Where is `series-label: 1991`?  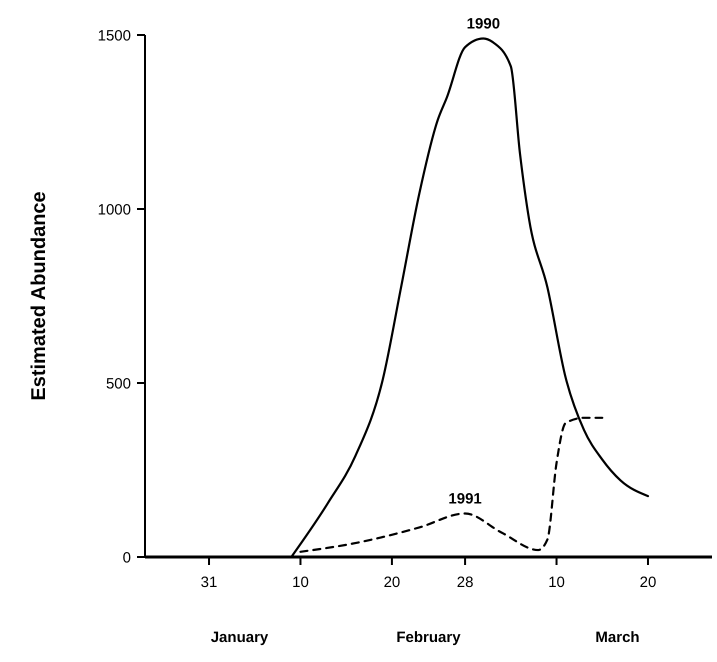
series-label: 1991 is located at coordinates (465, 499).